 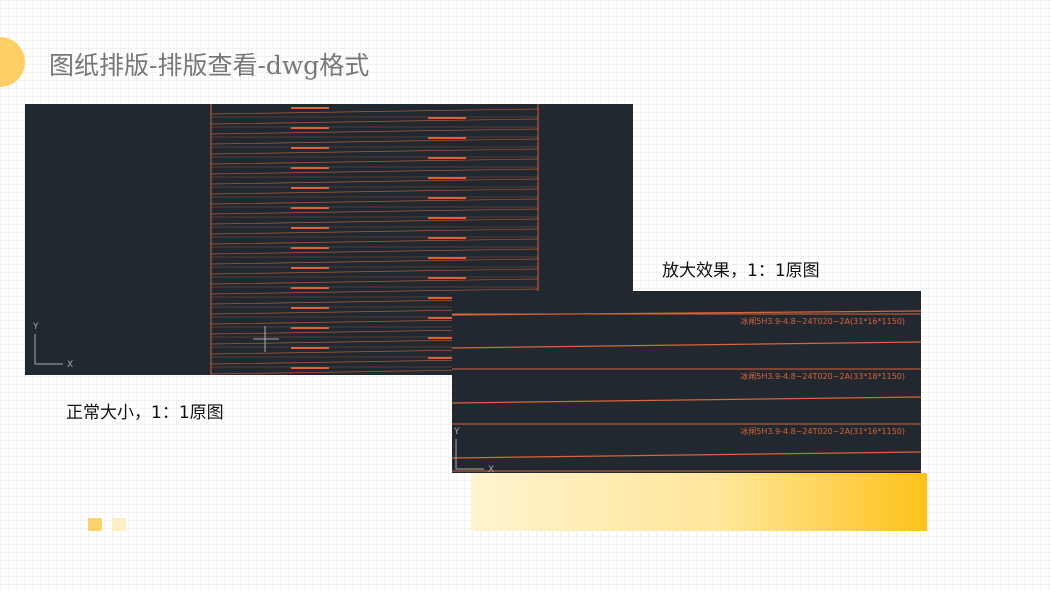 I want to click on page-title: 图纸排版-排版查看-dwg格式, so click(x=209, y=65).